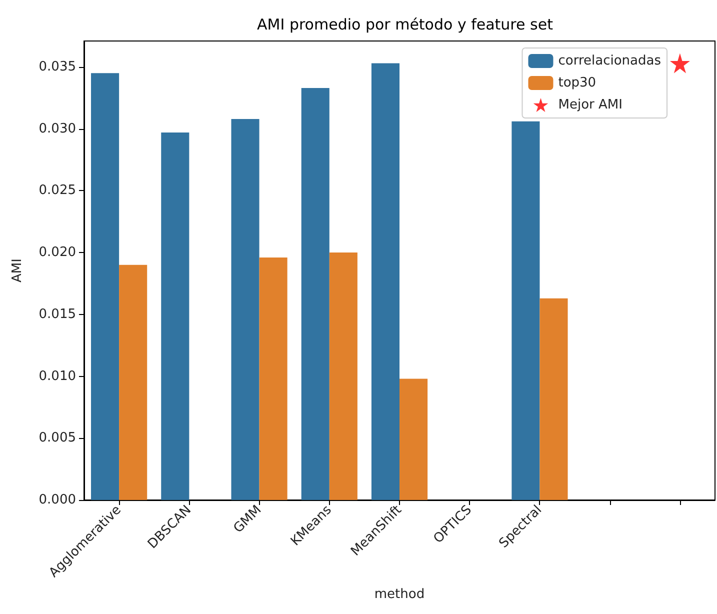 The height and width of the screenshot is (614, 717). What do you see at coordinates (57, 190) in the screenshot?
I see `y-tick-label: 0.025` at bounding box center [57, 190].